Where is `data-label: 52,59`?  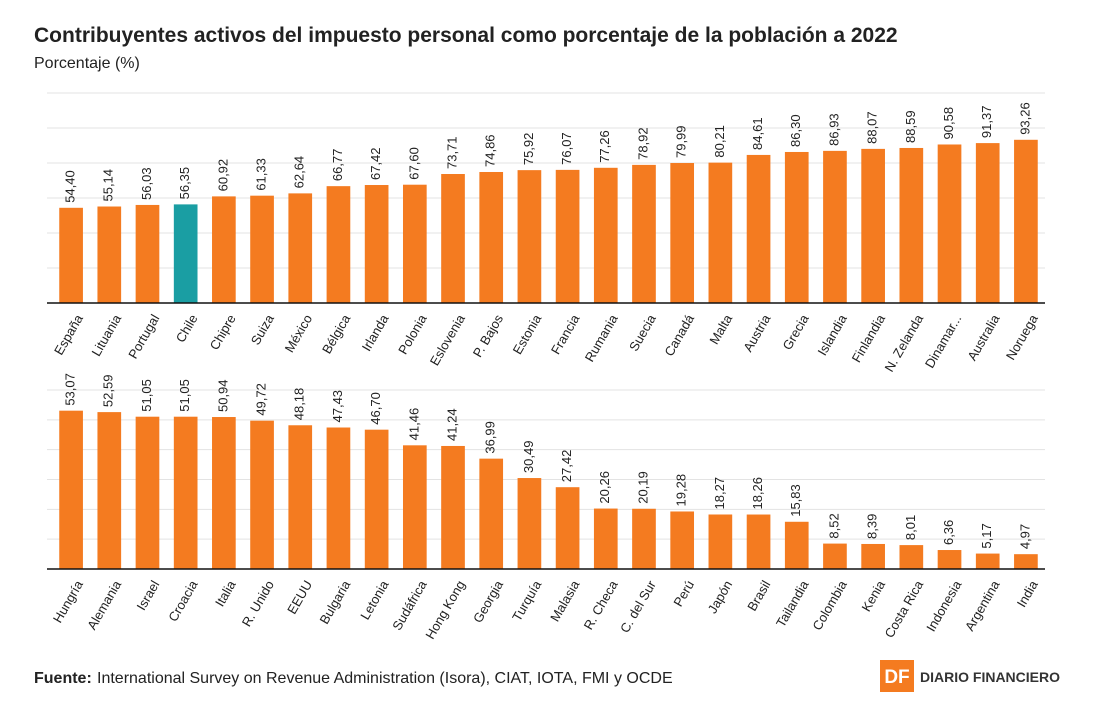 data-label: 52,59 is located at coordinates (108, 391).